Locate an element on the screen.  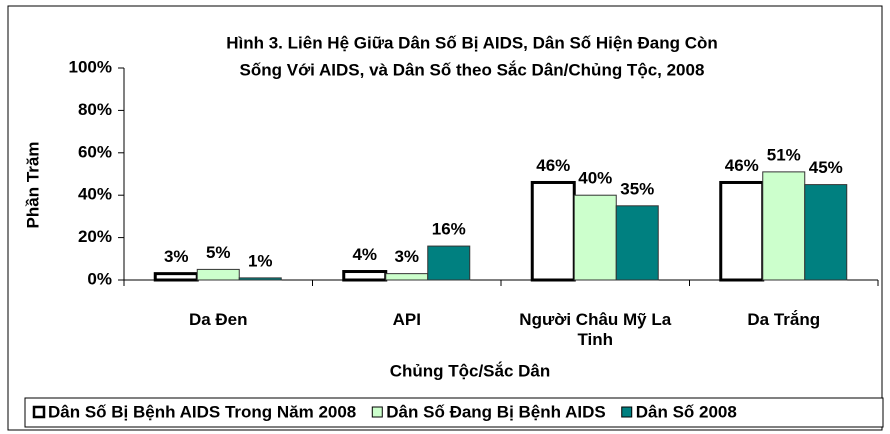
x-tick-label-box: Da Trắng is located at coordinates (784, 319).